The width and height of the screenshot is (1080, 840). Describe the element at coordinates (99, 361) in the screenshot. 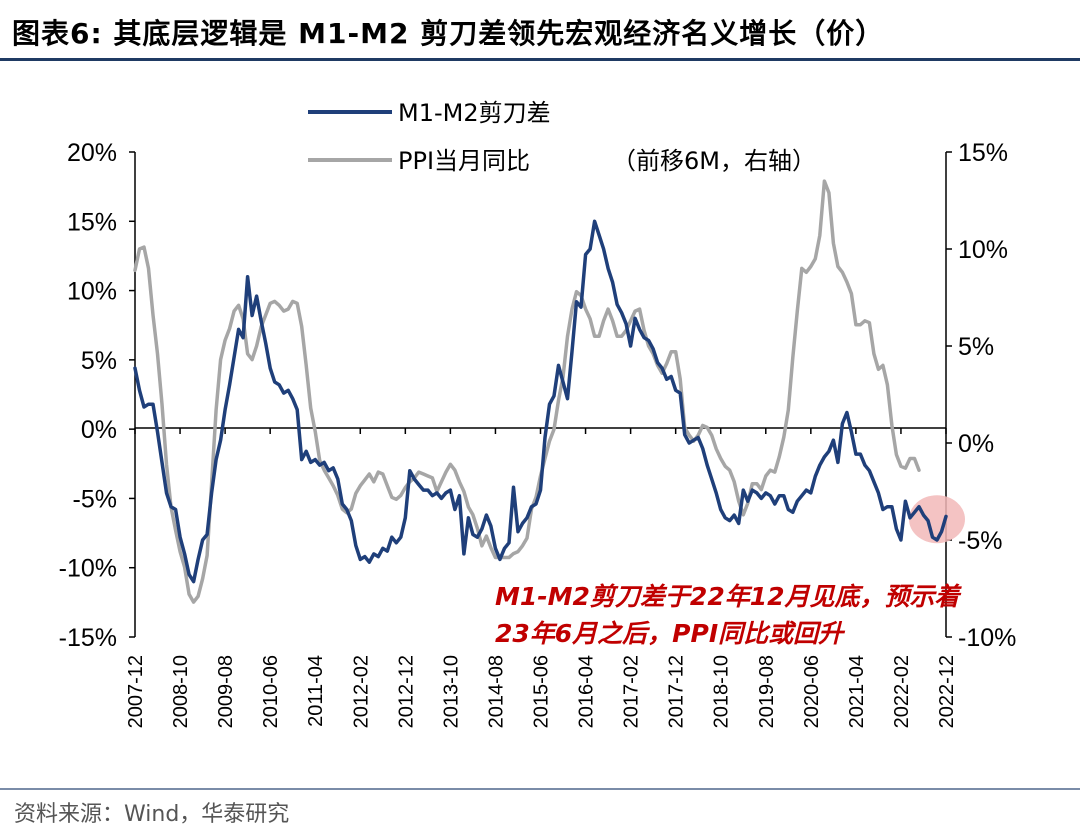

I see `left-tick-label: 5%` at that location.